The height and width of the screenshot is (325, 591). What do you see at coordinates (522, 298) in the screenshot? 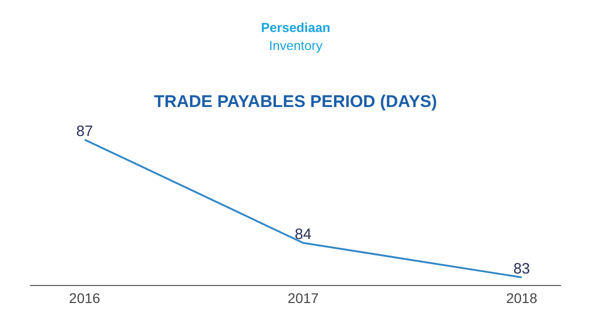
I see `x-tick-label: 2018` at bounding box center [522, 298].